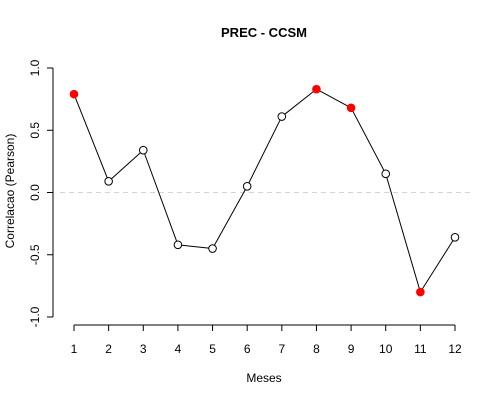  What do you see at coordinates (247, 349) in the screenshot?
I see `x-tick-label: 6` at bounding box center [247, 349].